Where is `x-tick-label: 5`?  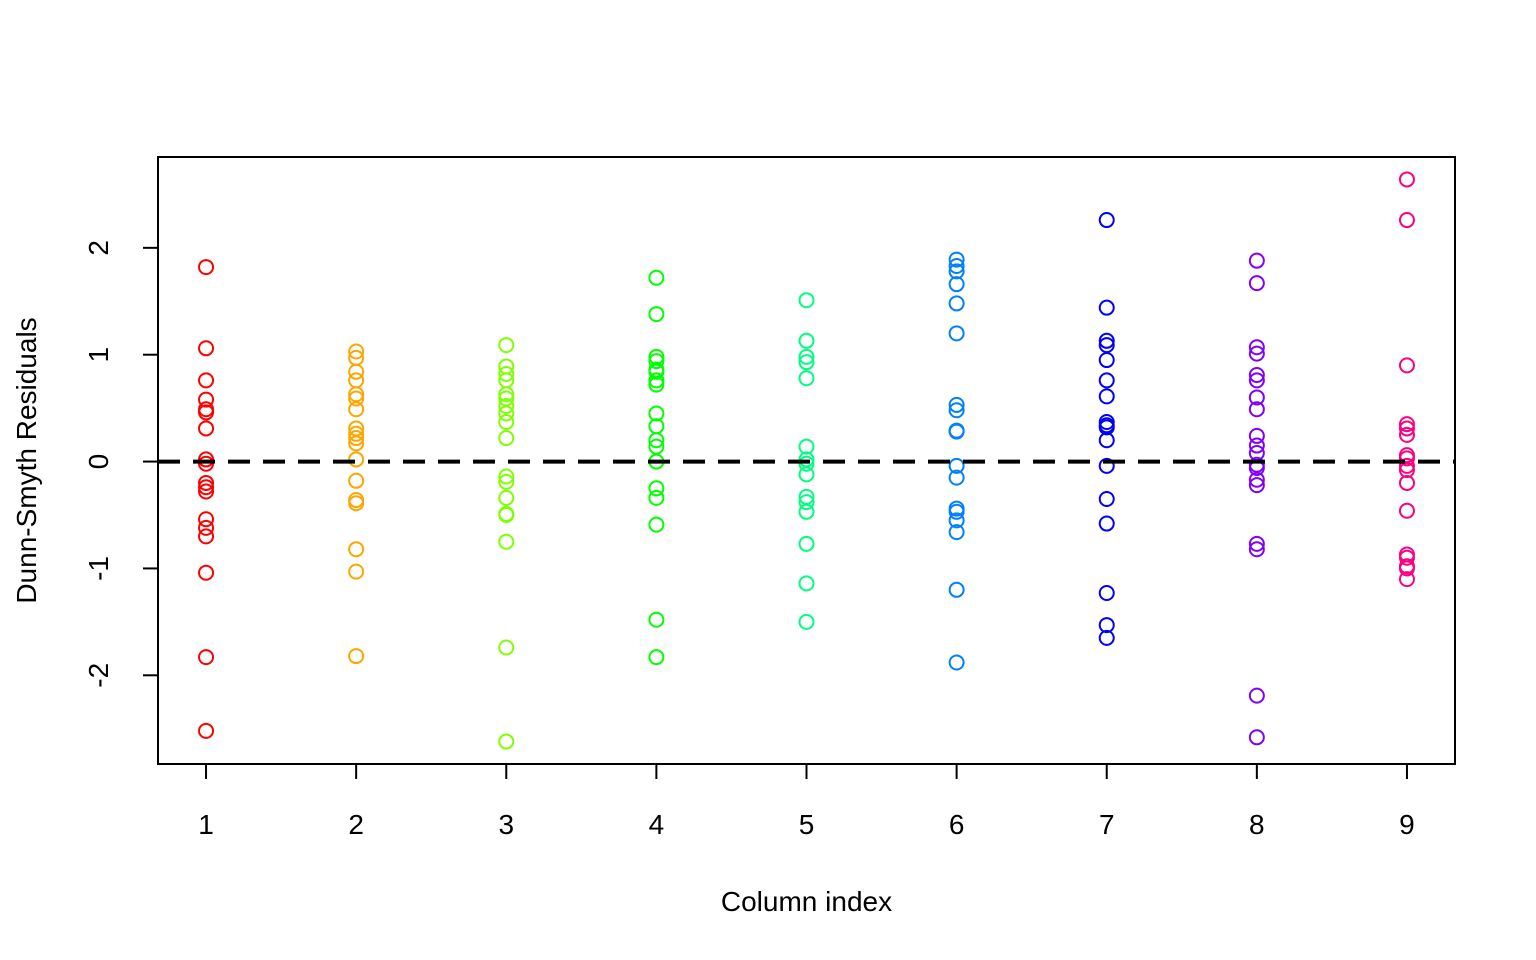 x-tick-label: 5 is located at coordinates (807, 824).